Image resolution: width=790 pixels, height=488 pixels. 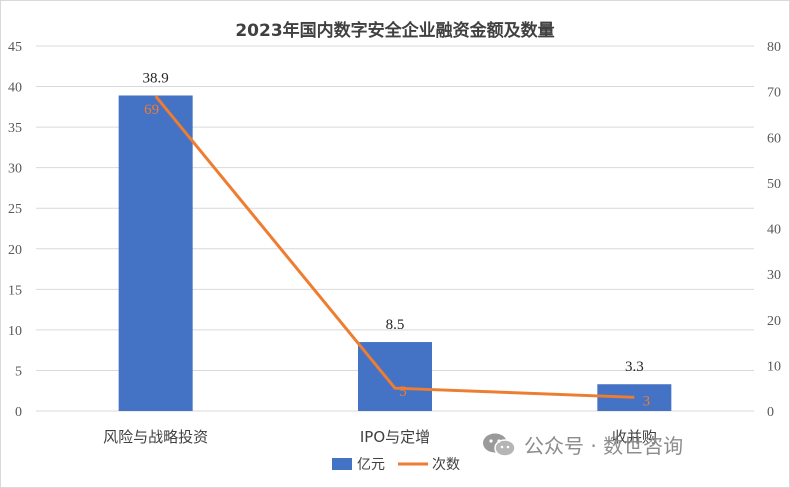 I want to click on line-value-label: 3, so click(x=647, y=401).